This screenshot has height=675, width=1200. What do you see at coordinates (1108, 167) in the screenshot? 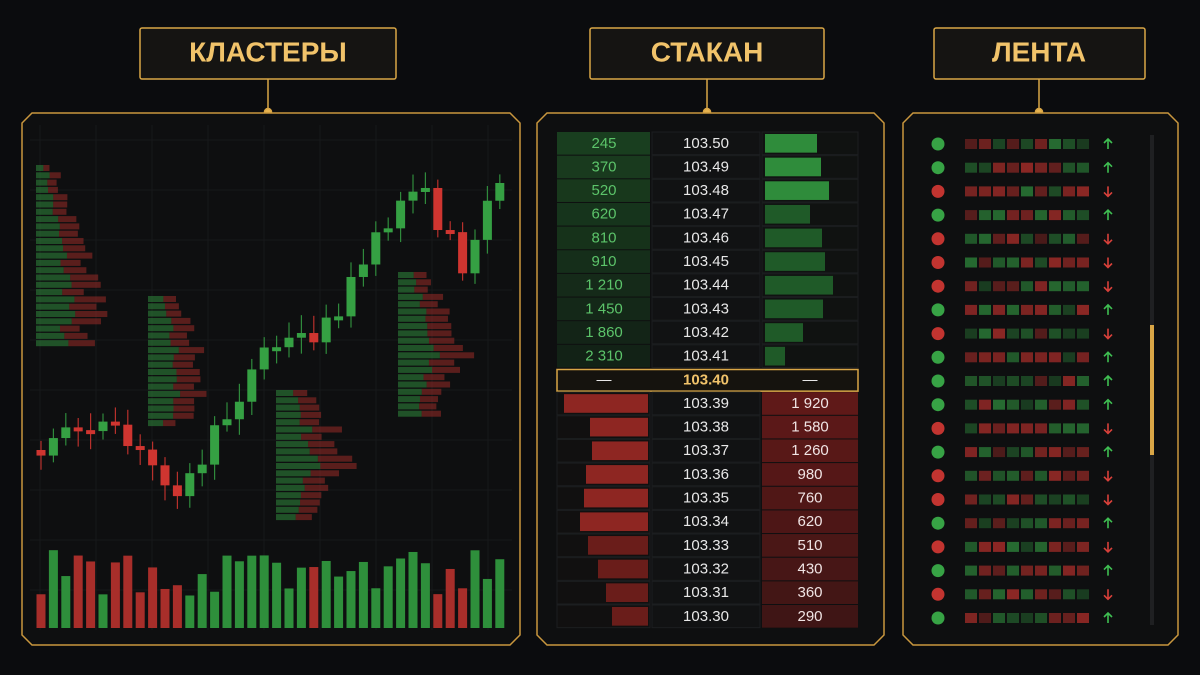
I see `trade-arrow` at bounding box center [1108, 167].